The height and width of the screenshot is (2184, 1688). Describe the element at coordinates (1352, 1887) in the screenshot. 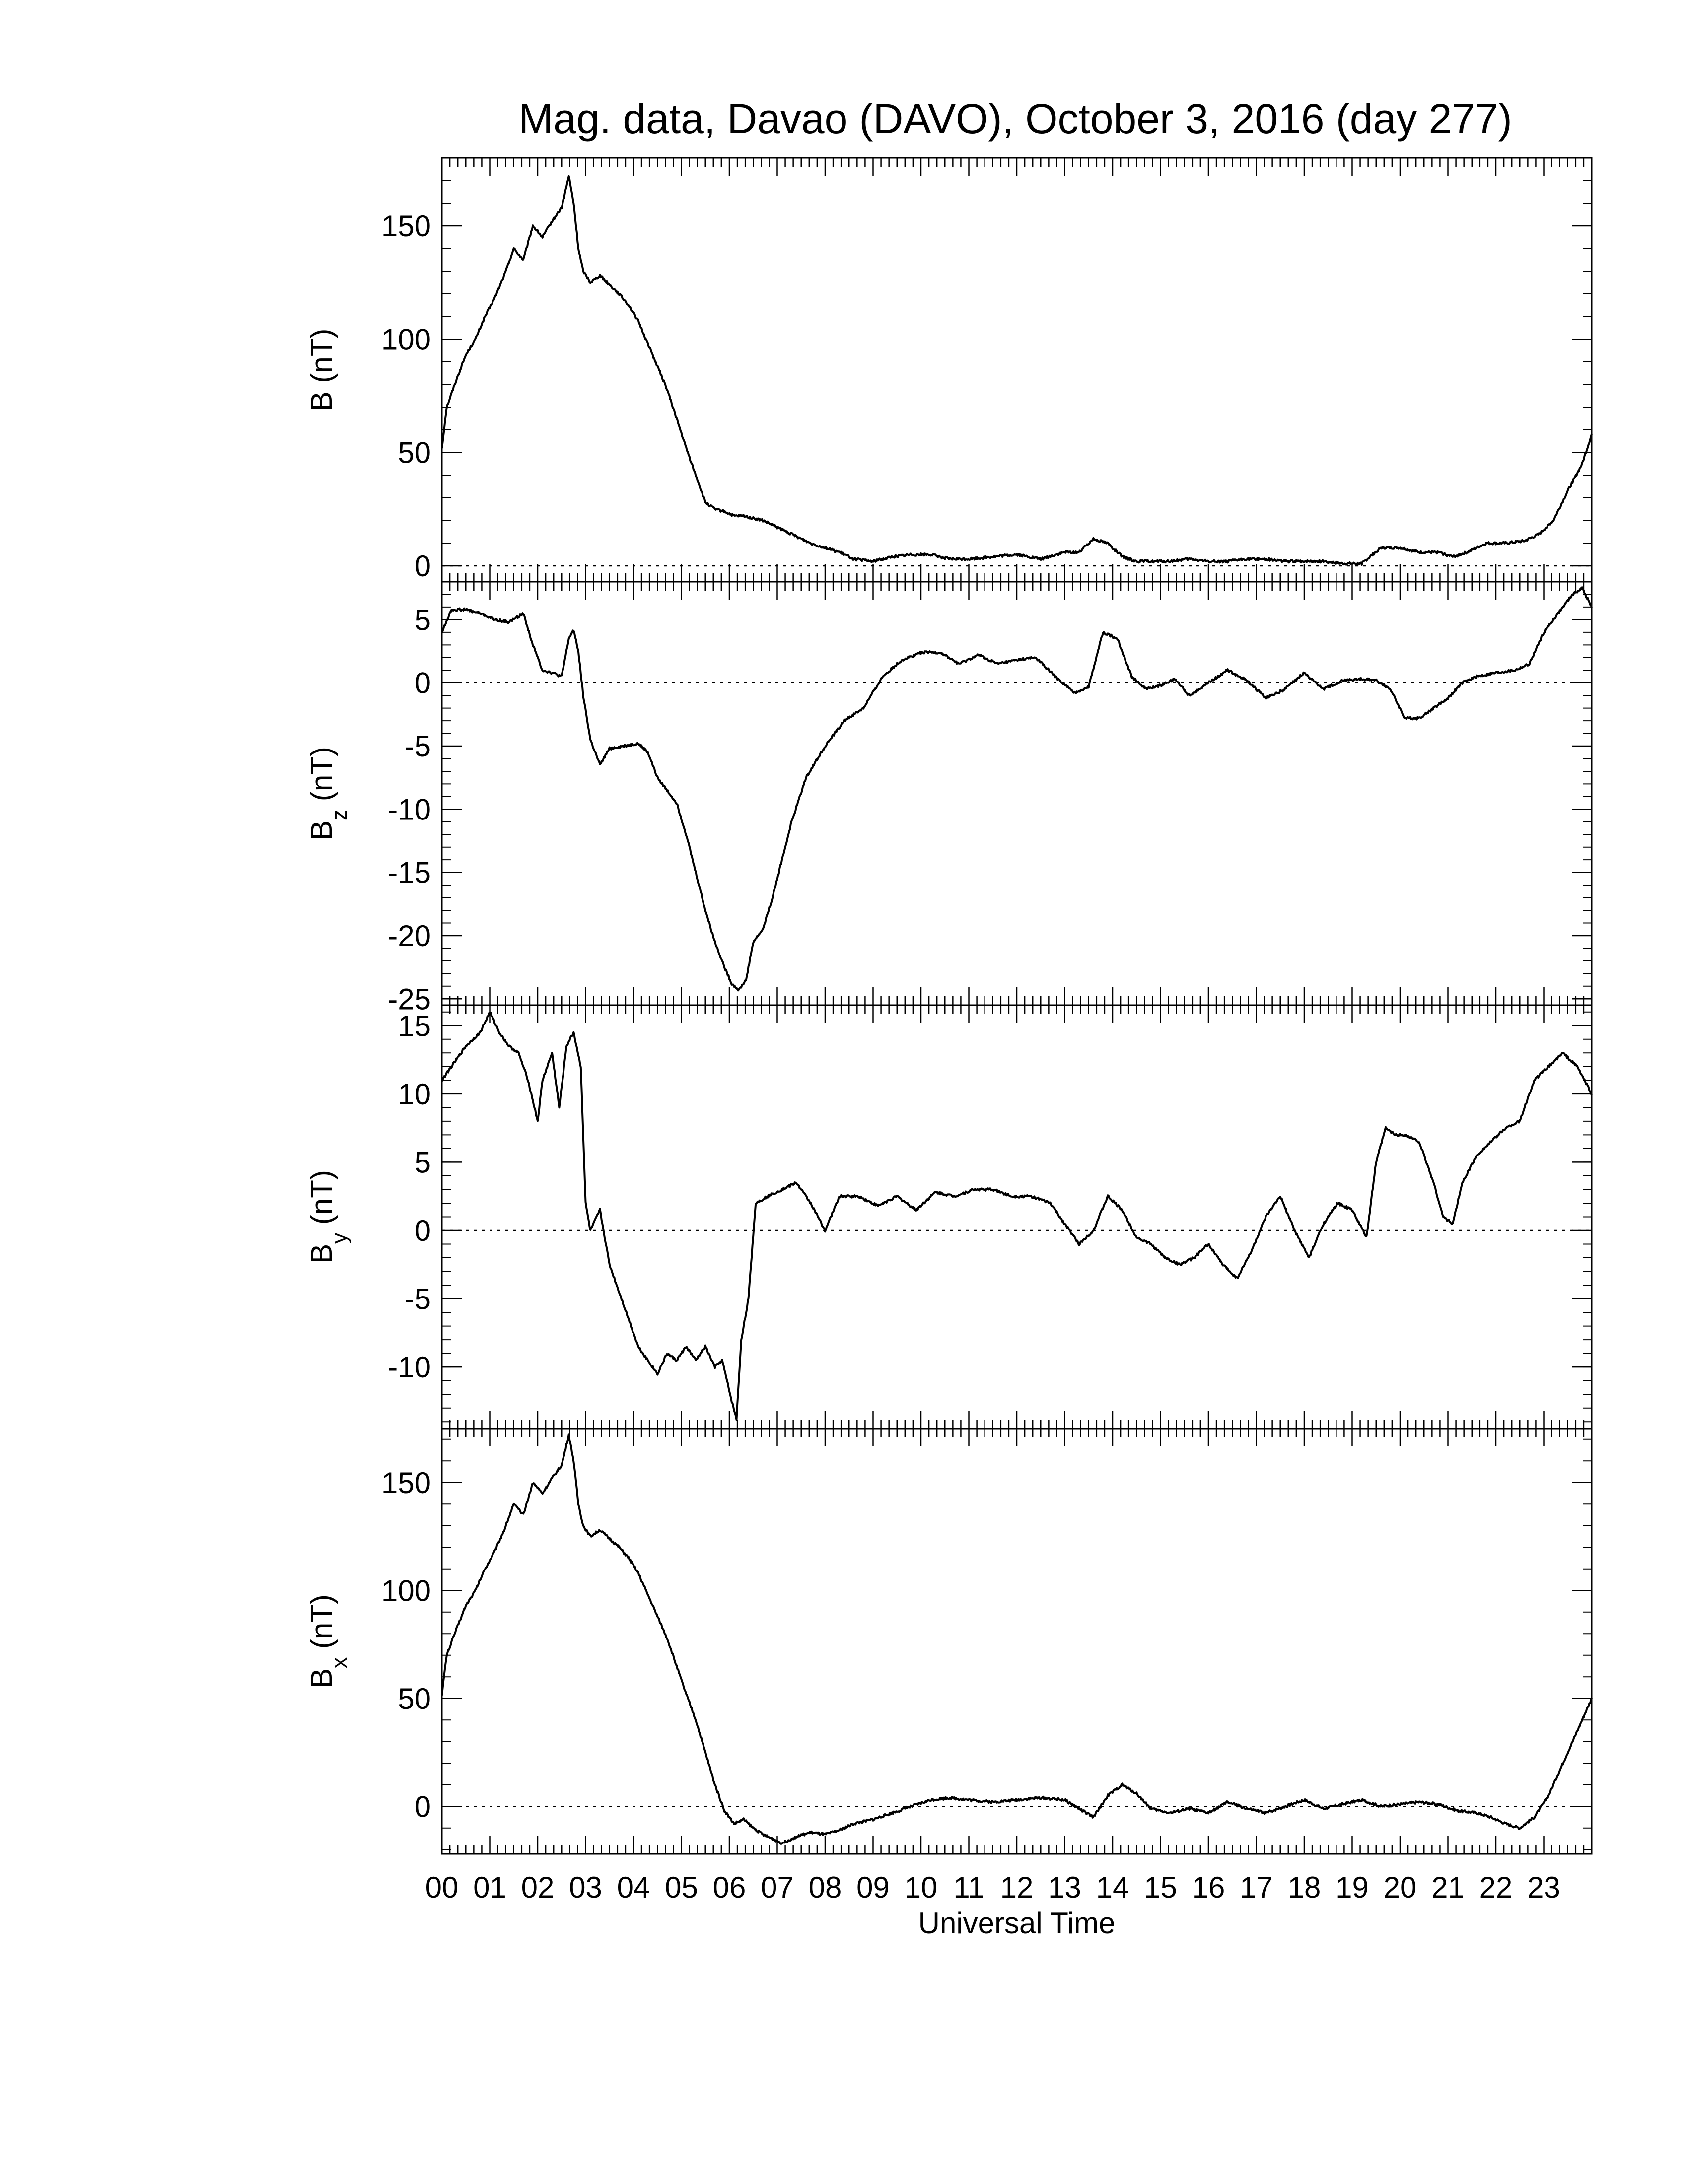

I see `x-tick-label: 19` at that location.